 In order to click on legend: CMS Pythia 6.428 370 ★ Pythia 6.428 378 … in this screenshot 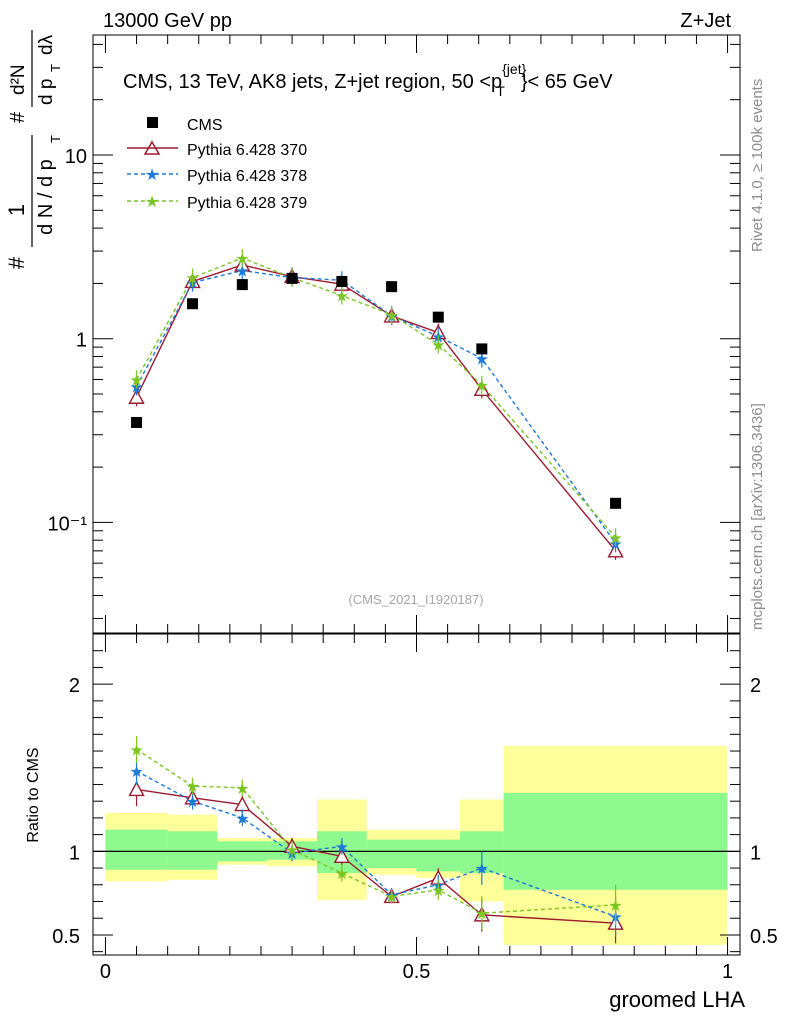, I will do `click(217, 164)`.